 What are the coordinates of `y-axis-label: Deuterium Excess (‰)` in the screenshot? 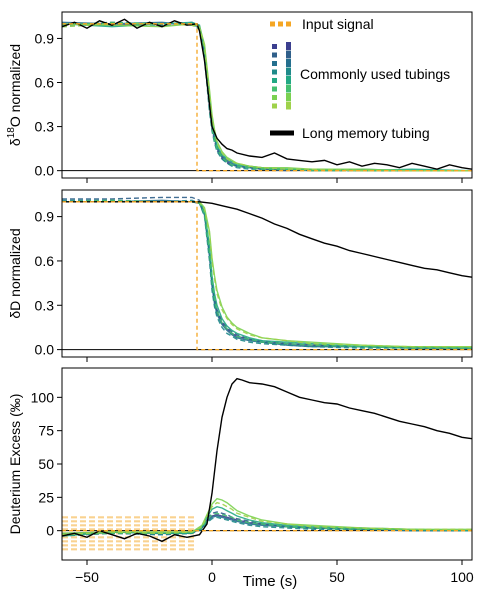 It's located at (15, 464).